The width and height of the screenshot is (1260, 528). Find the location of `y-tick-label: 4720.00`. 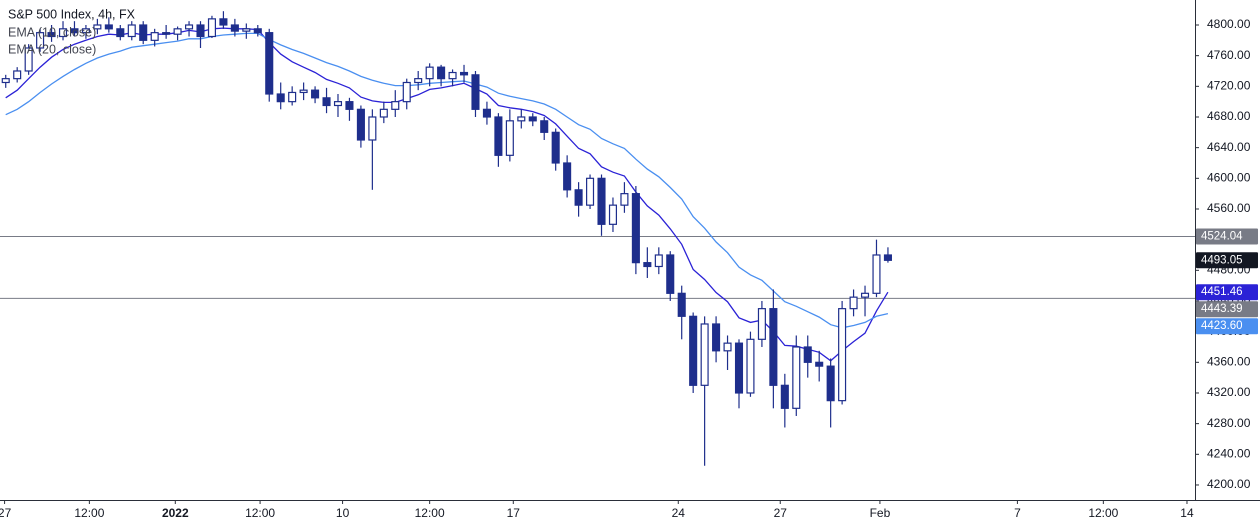

y-tick-label: 4720.00 is located at coordinates (1229, 85).